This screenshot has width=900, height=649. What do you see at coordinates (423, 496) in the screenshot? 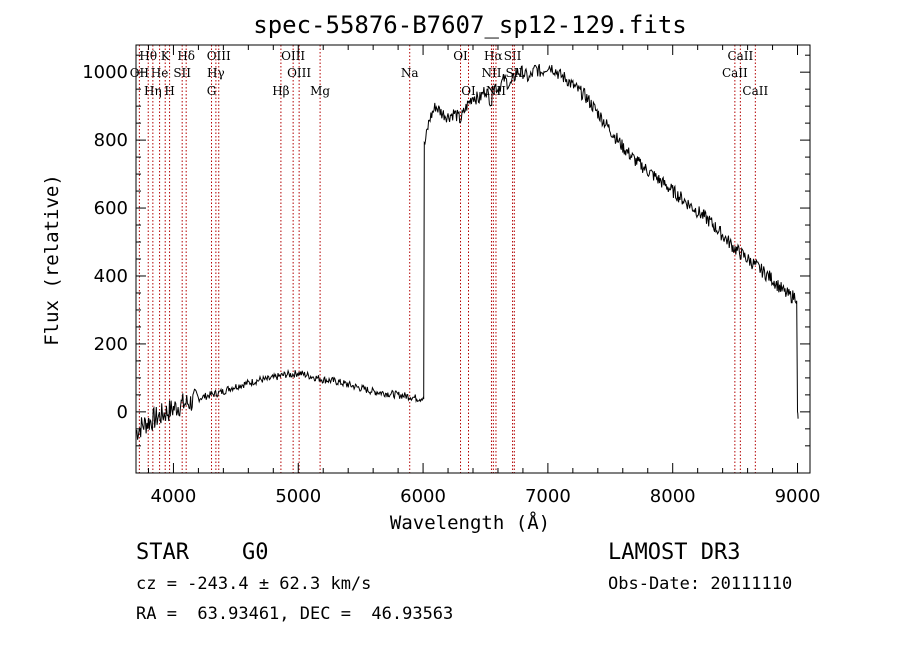
I see `x-tick-label-2: 6000` at bounding box center [423, 496].